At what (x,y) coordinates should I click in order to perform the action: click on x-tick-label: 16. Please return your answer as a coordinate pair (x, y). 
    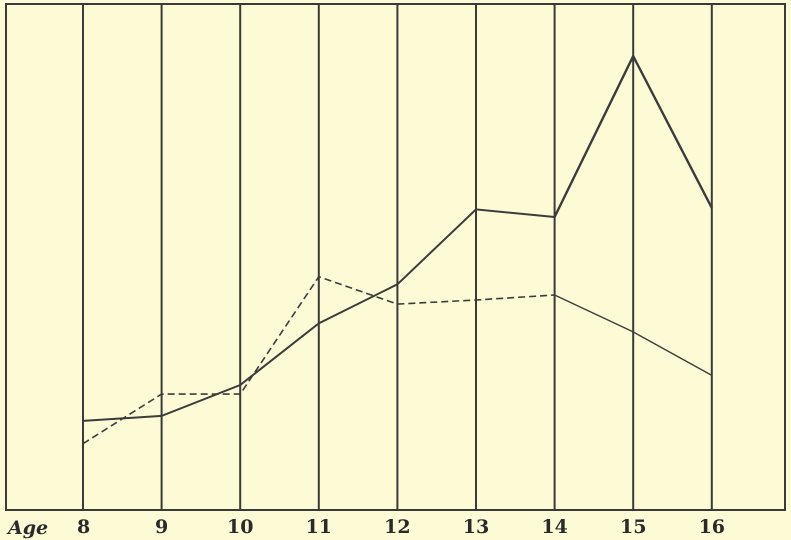
    Looking at the image, I should click on (712, 527).